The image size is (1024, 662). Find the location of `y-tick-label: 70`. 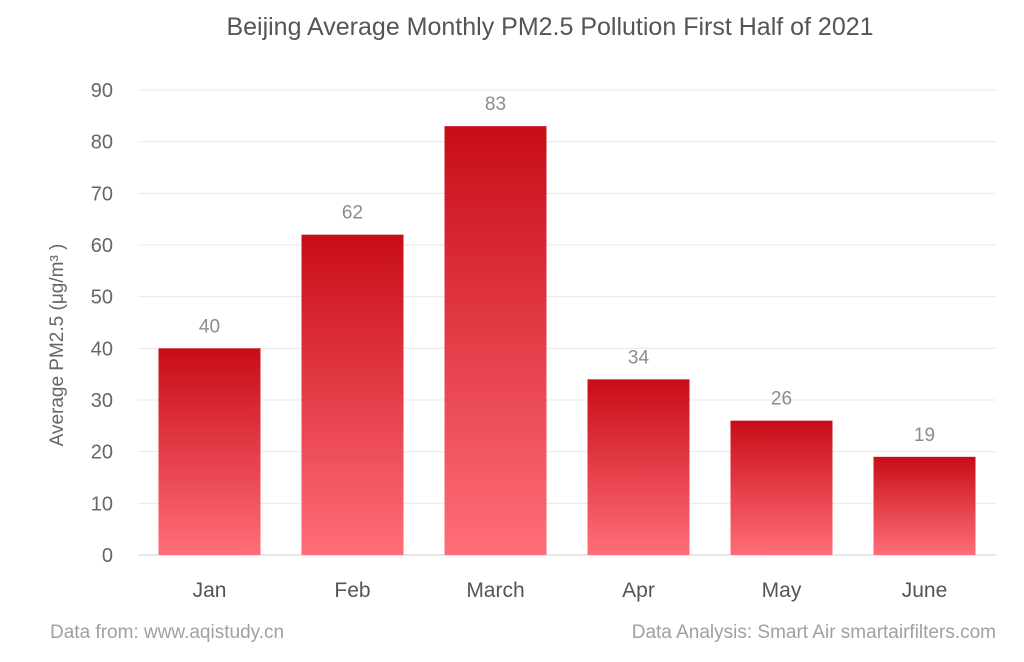

y-tick-label: 70 is located at coordinates (102, 194).